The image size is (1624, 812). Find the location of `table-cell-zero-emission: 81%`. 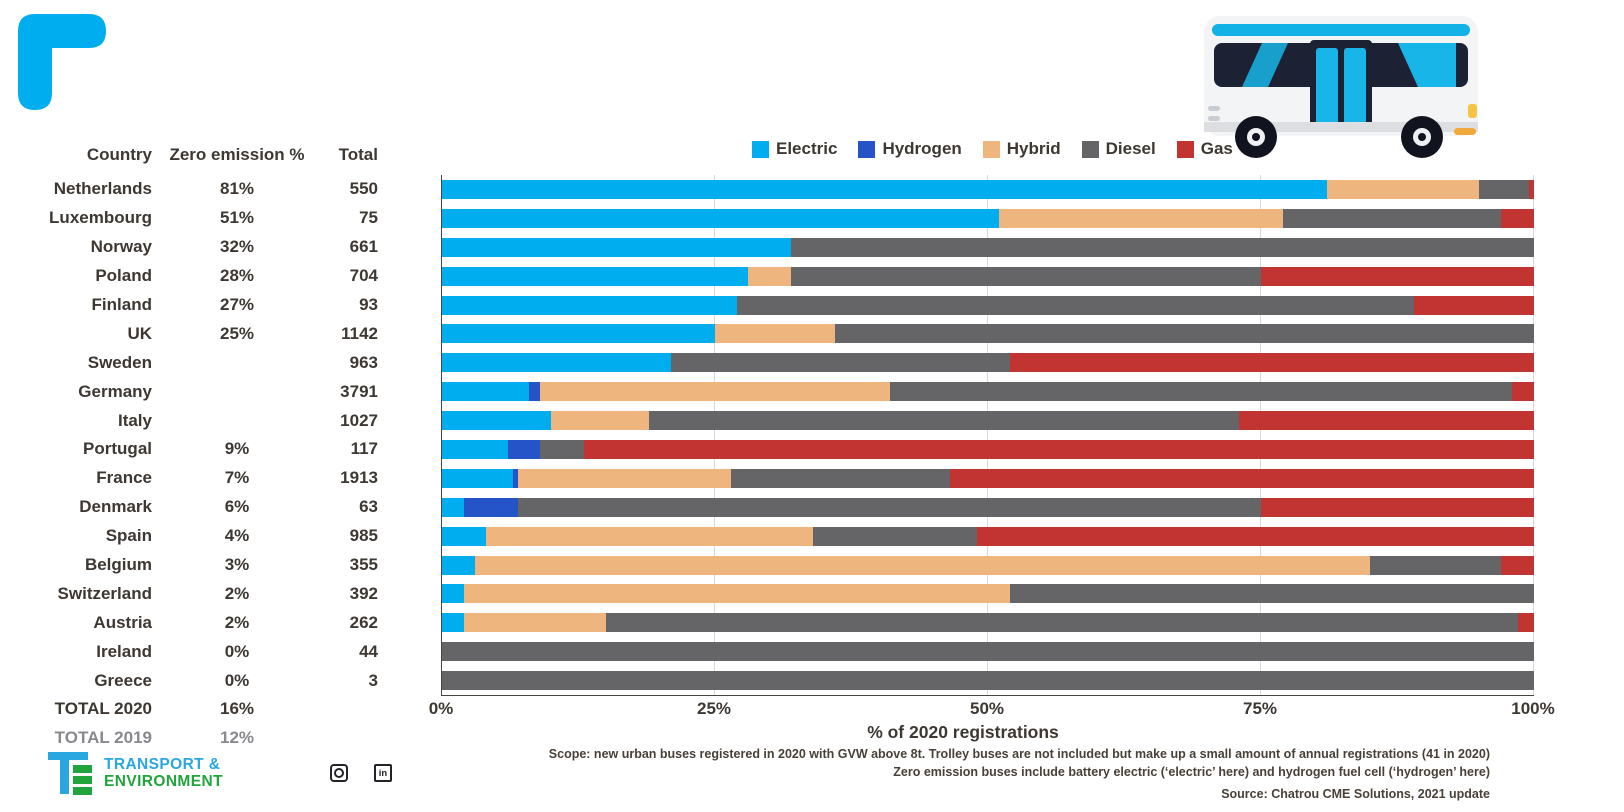

table-cell-zero-emission: 81% is located at coordinates (237, 189).